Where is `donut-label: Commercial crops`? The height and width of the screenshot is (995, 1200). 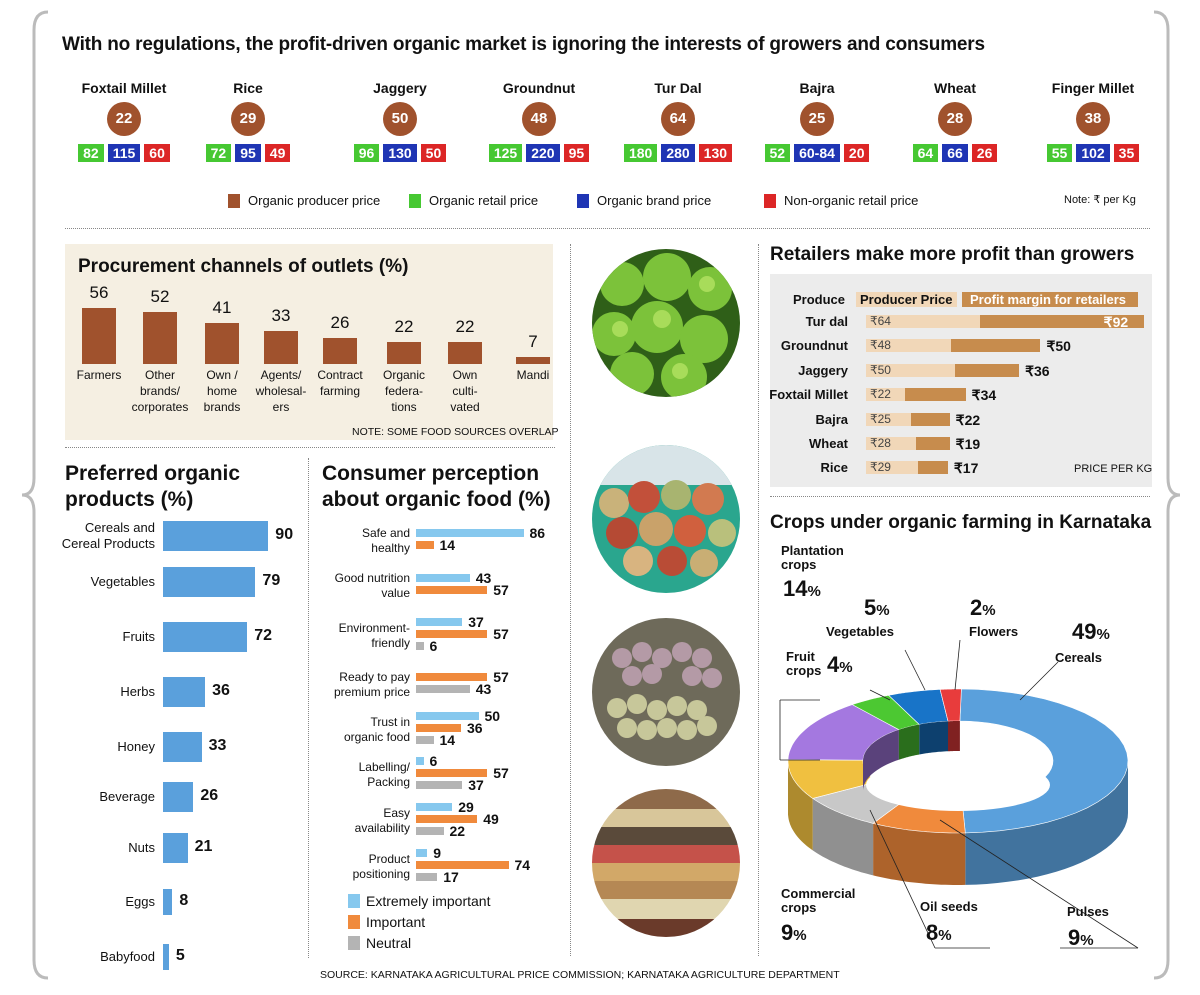 donut-label: Commercial crops is located at coordinates (818, 900).